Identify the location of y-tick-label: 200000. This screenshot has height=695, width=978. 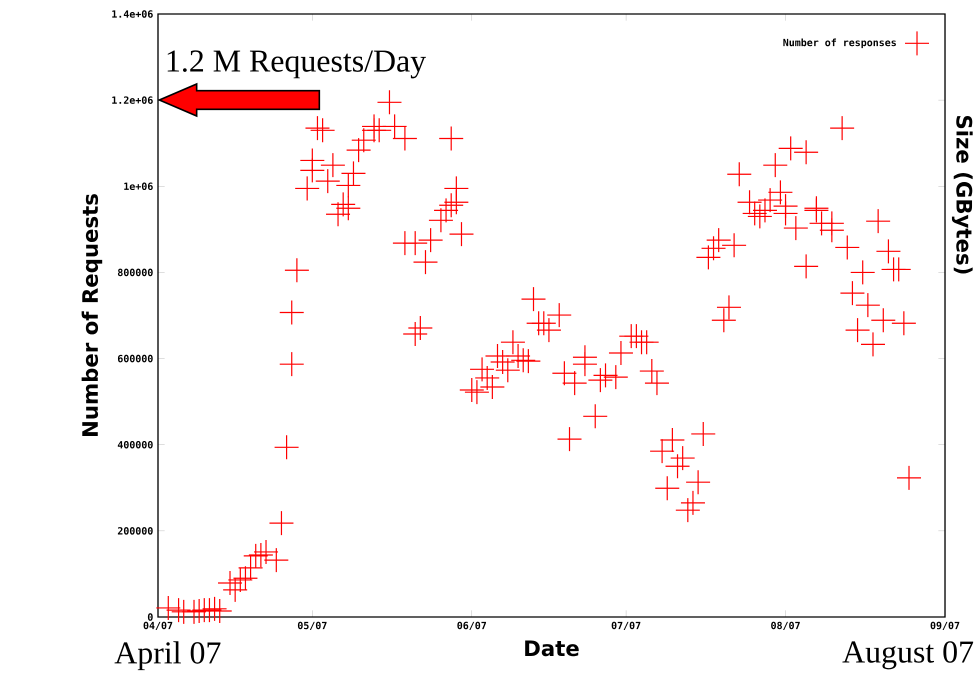
(135, 531).